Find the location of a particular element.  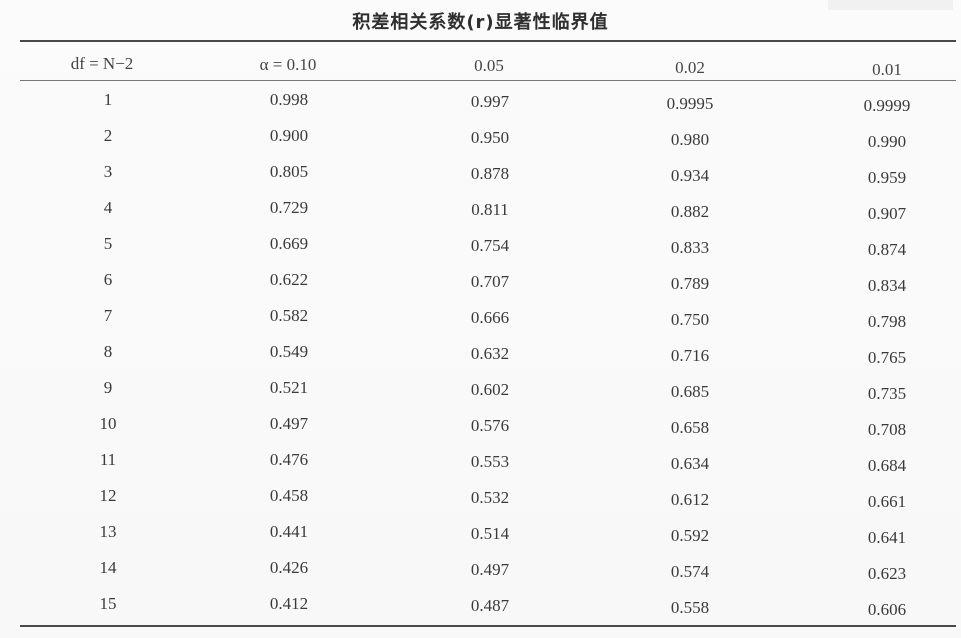

table-row: 2 0.900 0.950 0.980 0.990 is located at coordinates (480, 144).